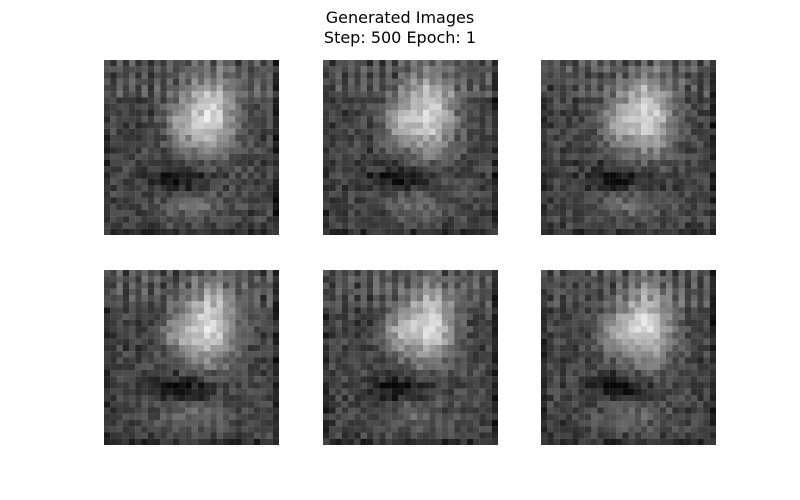 This screenshot has height=500, width=800. Describe the element at coordinates (400, 17) in the screenshot. I see `title-line-1: Generated Images` at that location.